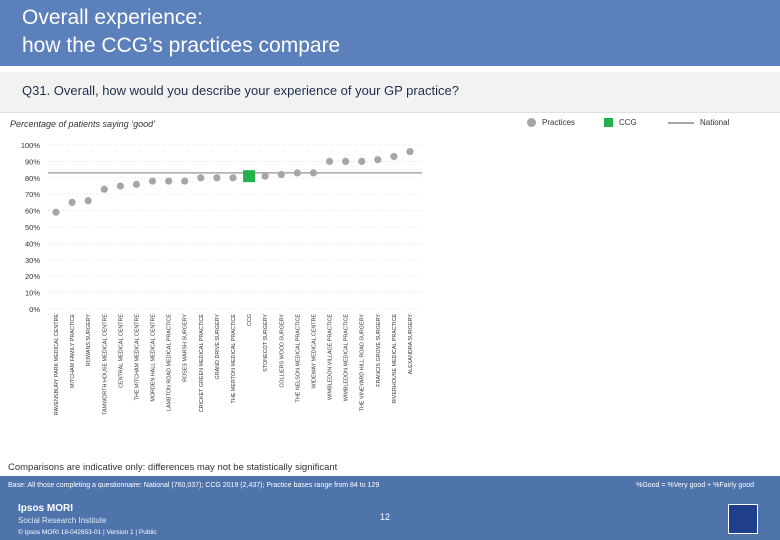 The height and width of the screenshot is (540, 780). What do you see at coordinates (32, 194) in the screenshot?
I see `y-tick-label: 70%` at bounding box center [32, 194].